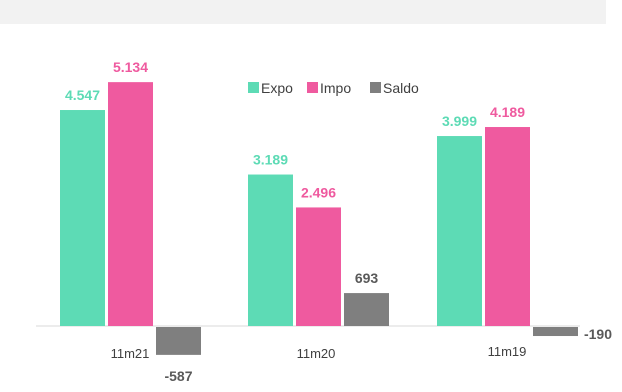  I want to click on bar-saldo-11m19, so click(555, 332).